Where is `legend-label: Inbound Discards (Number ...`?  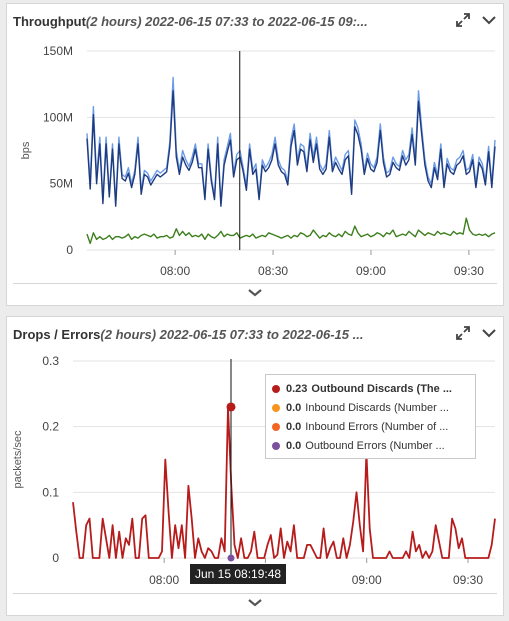 legend-label: Inbound Discards (Number ... is located at coordinates (377, 407).